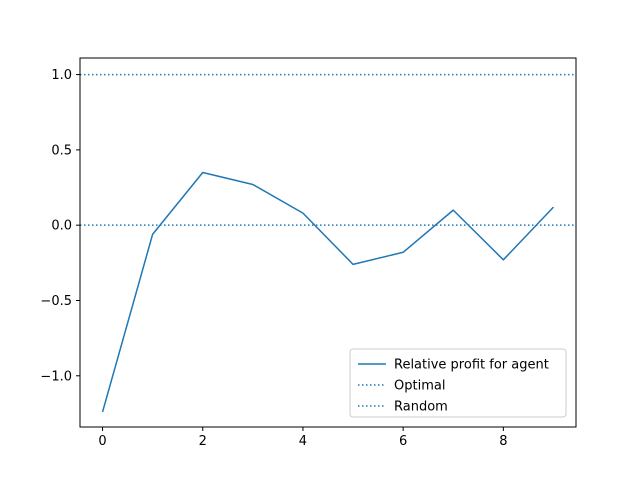 The image size is (640, 480). Describe the element at coordinates (56, 301) in the screenshot. I see `y-tick-label: −0.5` at that location.